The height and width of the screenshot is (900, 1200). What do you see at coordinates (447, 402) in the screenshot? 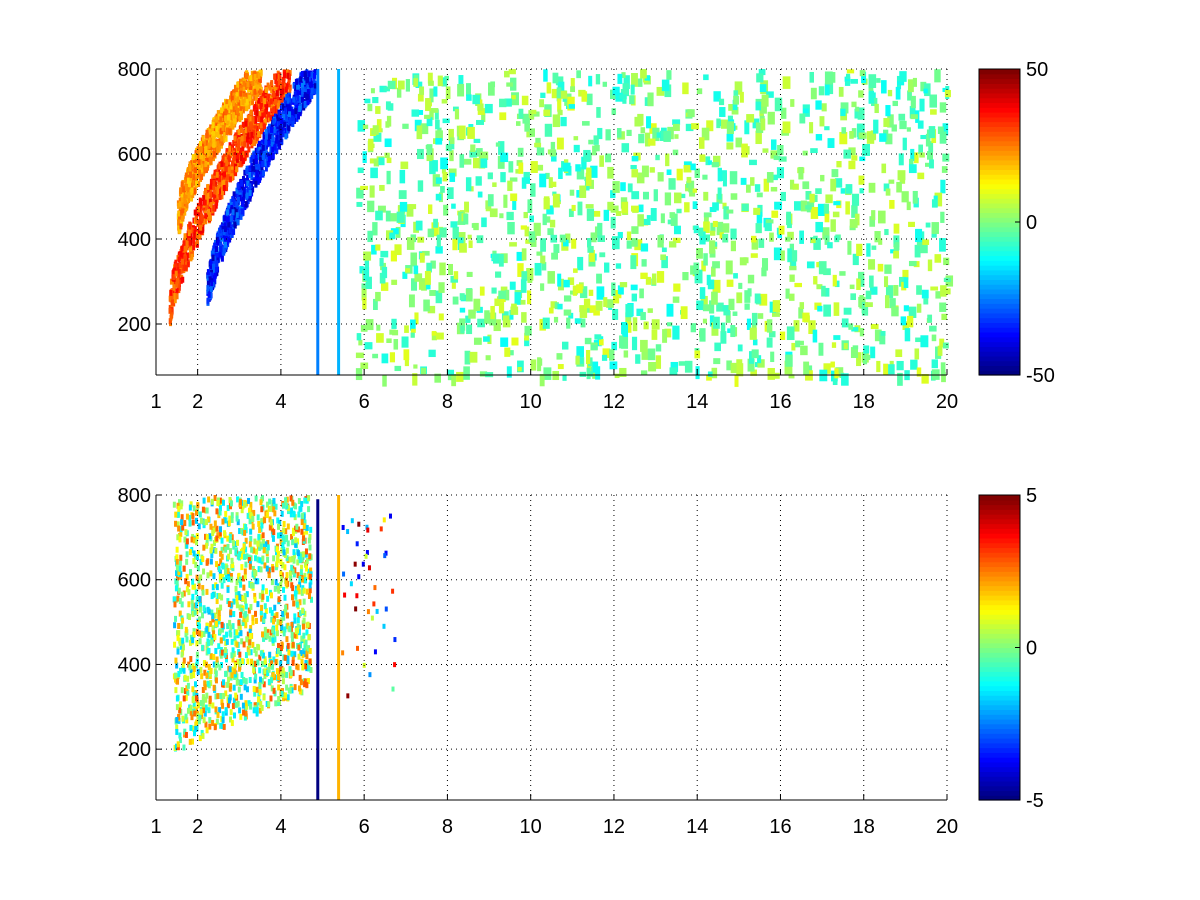
I see `x-tick-label: 8` at bounding box center [447, 402].